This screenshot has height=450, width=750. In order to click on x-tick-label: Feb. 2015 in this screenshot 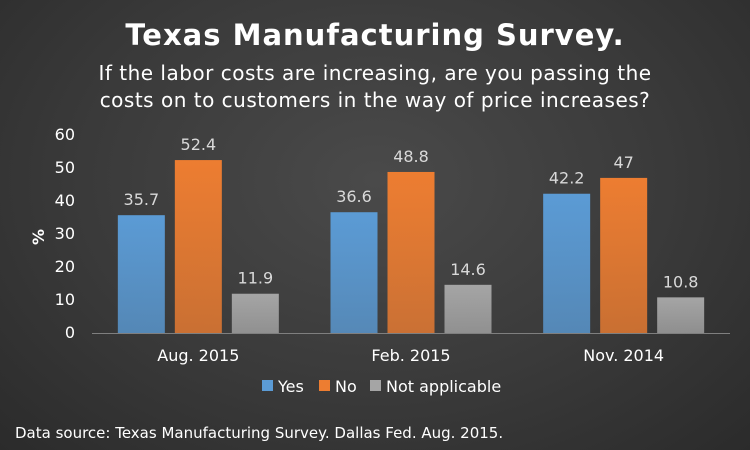, I will do `click(410, 355)`.